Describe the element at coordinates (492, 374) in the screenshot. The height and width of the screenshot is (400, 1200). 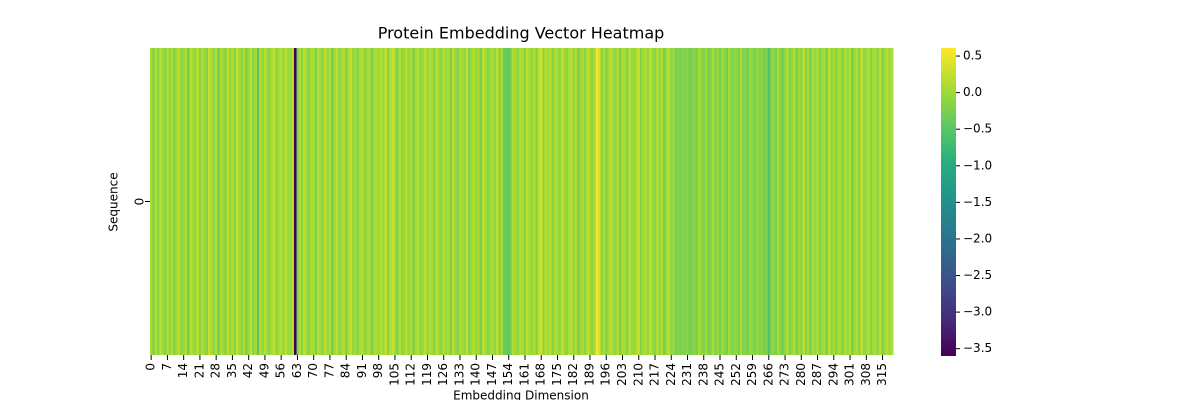
I see `x-tick-label: 147` at that location.